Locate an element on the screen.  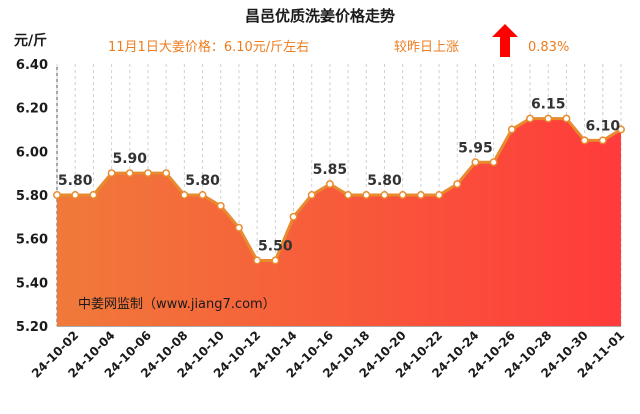
chart-title: 昌邑优质洗姜价格走势 is located at coordinates (320, 16).